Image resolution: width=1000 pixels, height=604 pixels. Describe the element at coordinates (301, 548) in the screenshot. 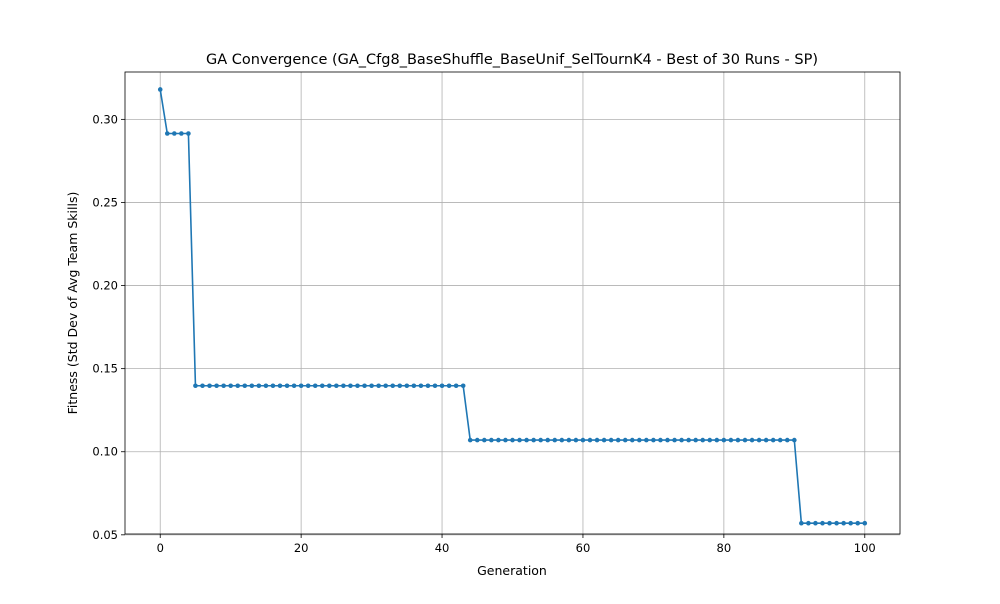

I see `x-tick-label: 20` at that location.